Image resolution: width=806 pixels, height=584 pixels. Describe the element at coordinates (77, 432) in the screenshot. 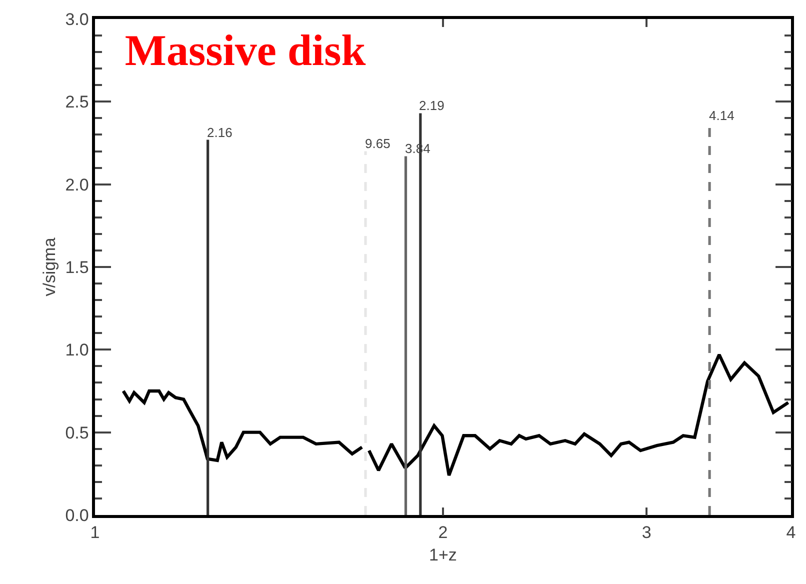

I see `y-tick-label: 0.5` at that location.